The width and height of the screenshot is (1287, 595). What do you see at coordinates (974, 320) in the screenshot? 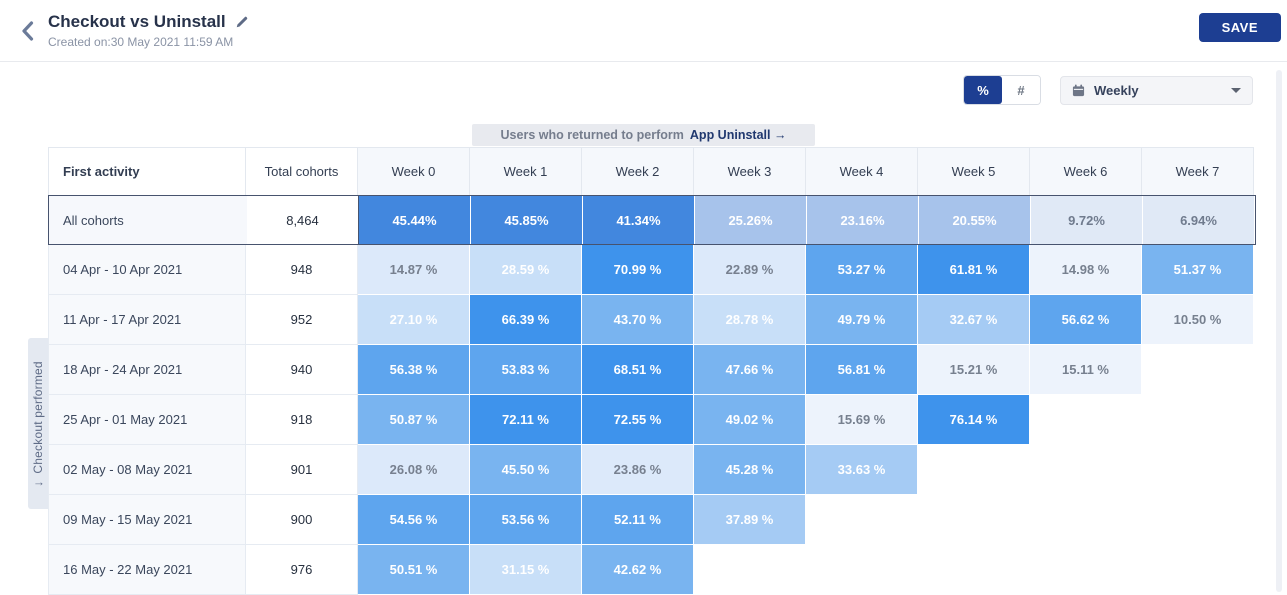
I see `heat-cell: 32.67 %` at bounding box center [974, 320].